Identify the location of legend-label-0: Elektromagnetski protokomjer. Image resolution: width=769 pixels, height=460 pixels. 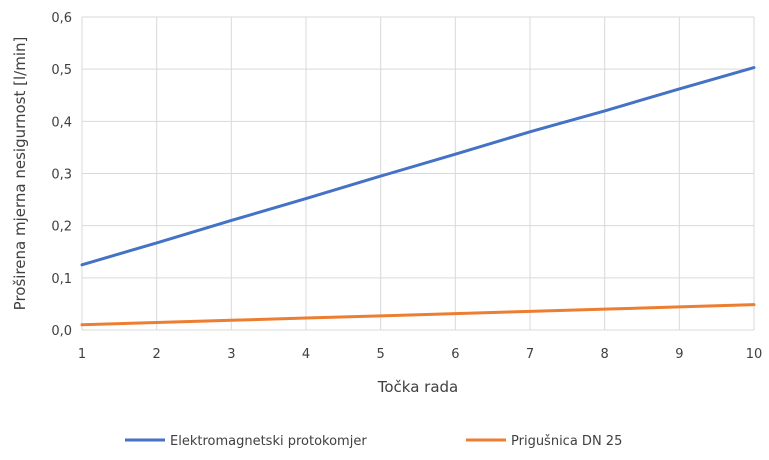
(268, 441).